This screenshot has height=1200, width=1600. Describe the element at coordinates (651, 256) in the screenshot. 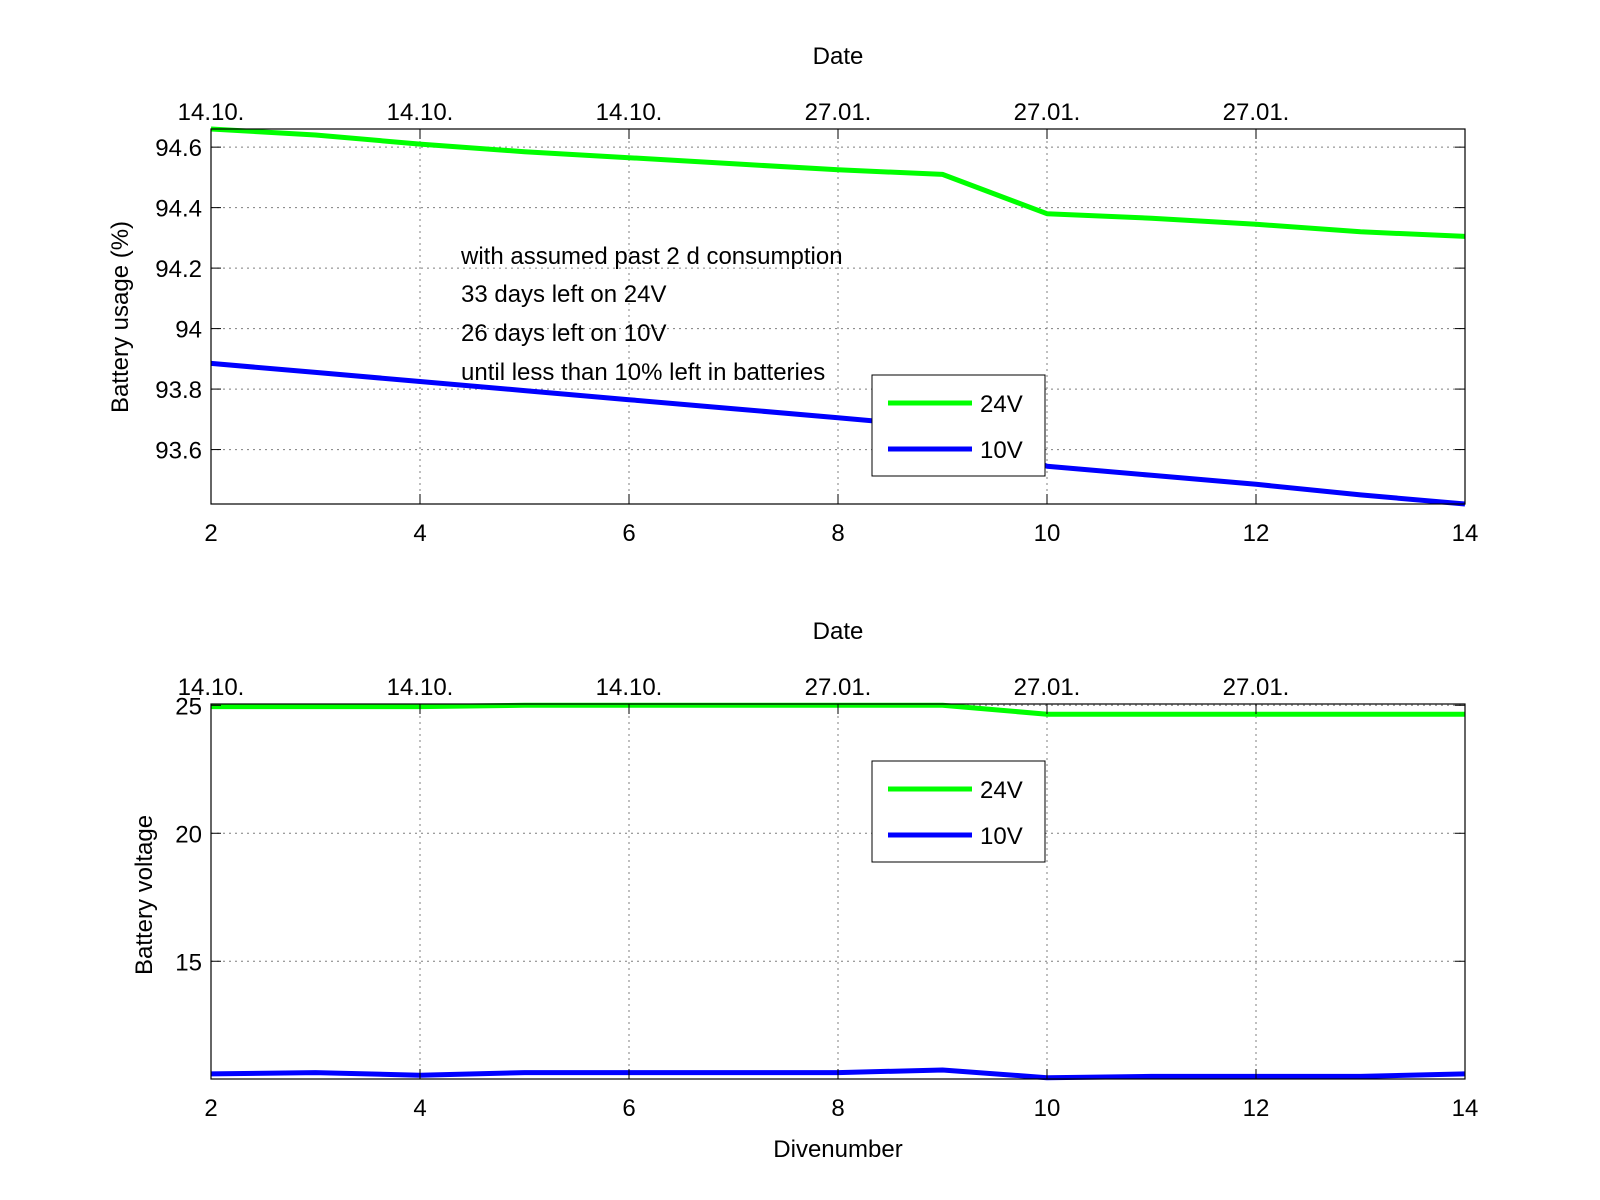

I see `annotation-line: with assumed past 2 d consumption` at that location.